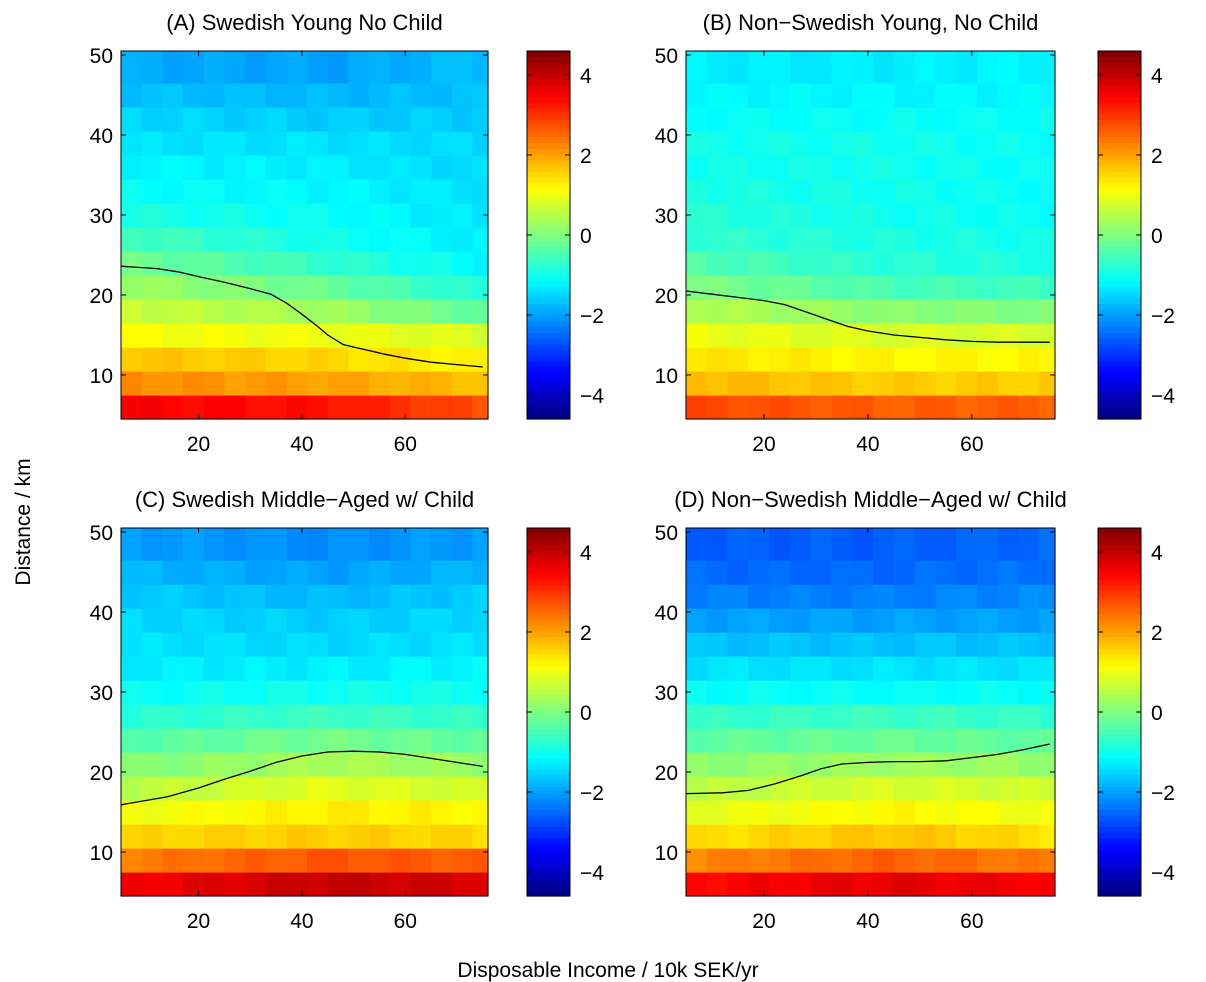 This screenshot has width=1206, height=982. I want to click on panel-title: (B) Non−Swedish Young, No Child, so click(871, 22).